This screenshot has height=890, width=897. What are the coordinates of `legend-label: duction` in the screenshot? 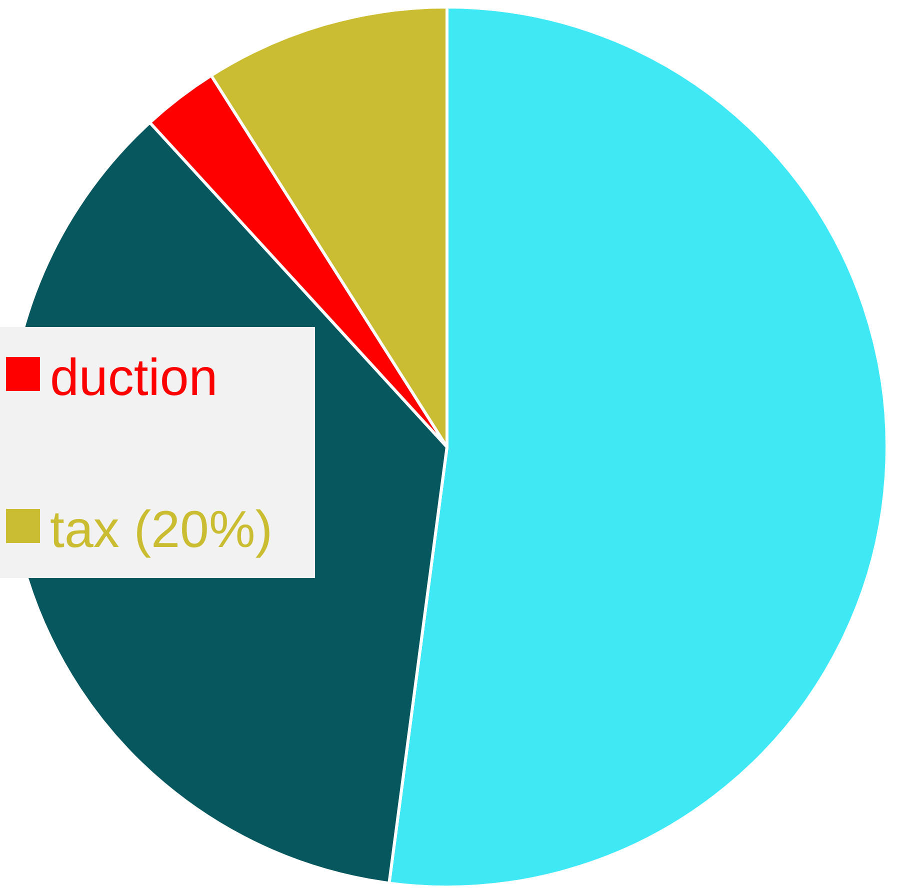 It's located at (134, 378).